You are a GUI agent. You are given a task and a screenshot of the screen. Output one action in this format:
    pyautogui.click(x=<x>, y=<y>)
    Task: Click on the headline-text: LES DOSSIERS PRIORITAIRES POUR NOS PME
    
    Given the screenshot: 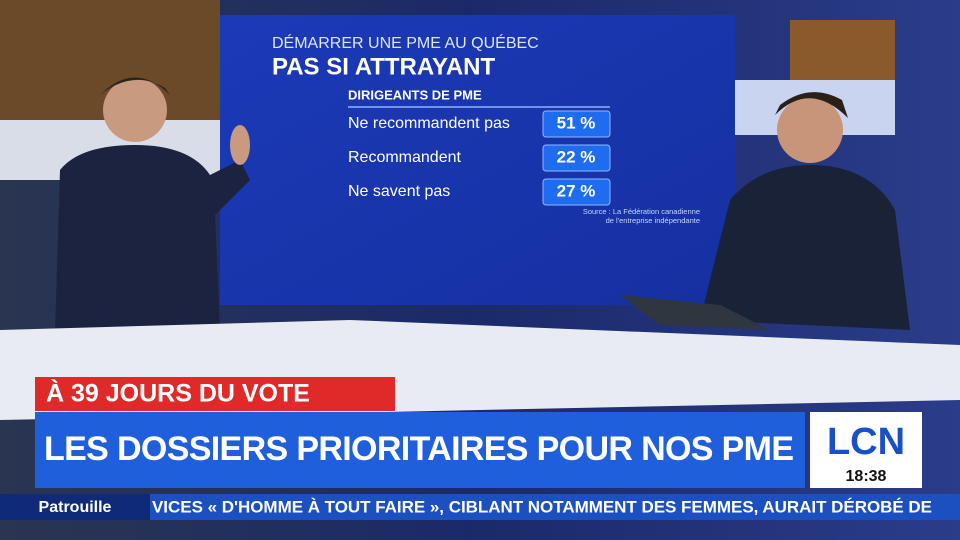 What is the action you would take?
    pyautogui.click(x=419, y=449)
    